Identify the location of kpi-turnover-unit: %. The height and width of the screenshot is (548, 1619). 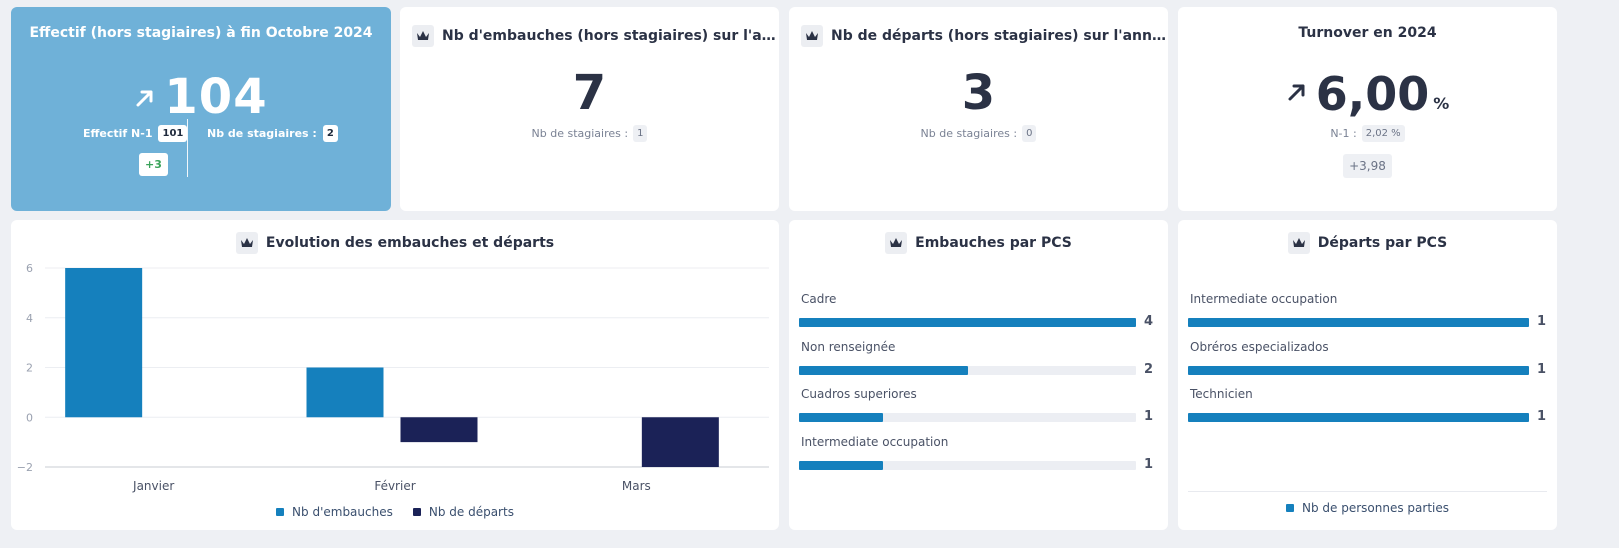
(1441, 103).